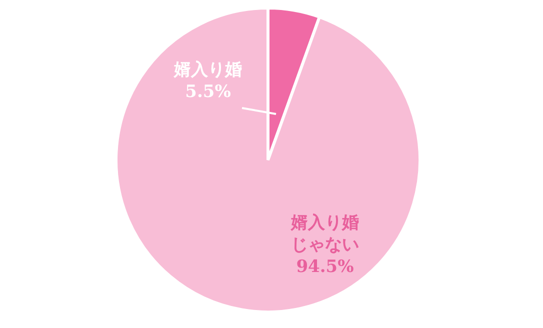 The width and height of the screenshot is (543, 328). Describe the element at coordinates (207, 70) in the screenshot. I see `slice-label: 婿入り婚` at that location.